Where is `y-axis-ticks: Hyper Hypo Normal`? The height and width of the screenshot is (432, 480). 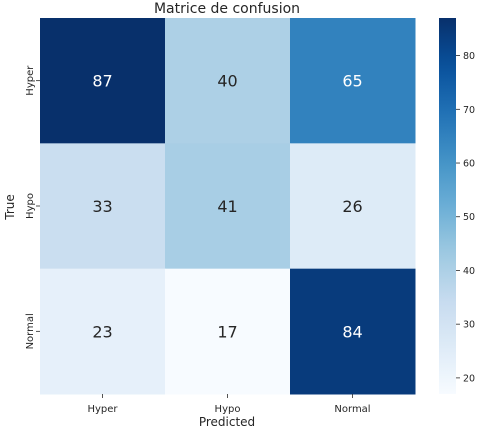
y-axis-ticks: Hyper Hypo Normal is located at coordinates (32, 207).